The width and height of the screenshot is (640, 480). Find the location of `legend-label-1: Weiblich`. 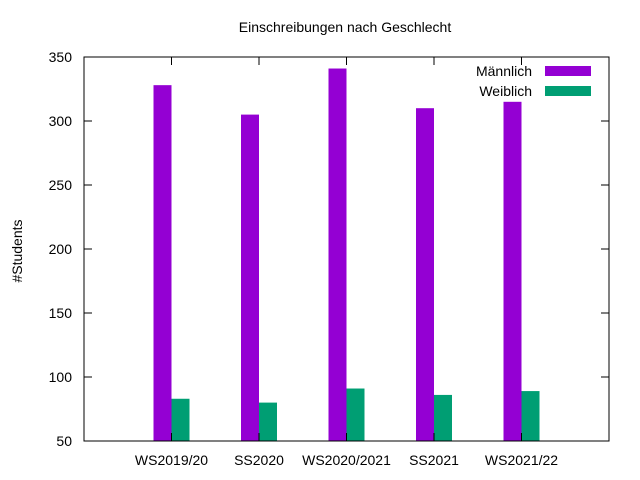

legend-label-1: Weiblich is located at coordinates (505, 91).